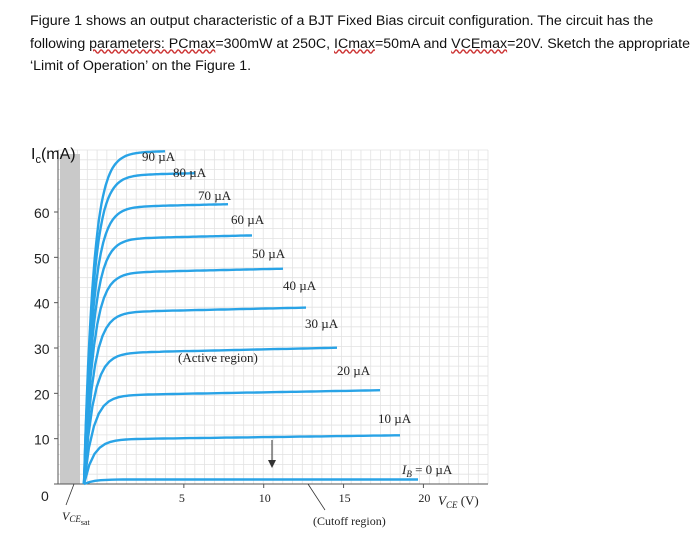 The image size is (700, 559). Describe the element at coordinates (354, 43) in the screenshot. I see `question-part-4: ICmax` at that location.